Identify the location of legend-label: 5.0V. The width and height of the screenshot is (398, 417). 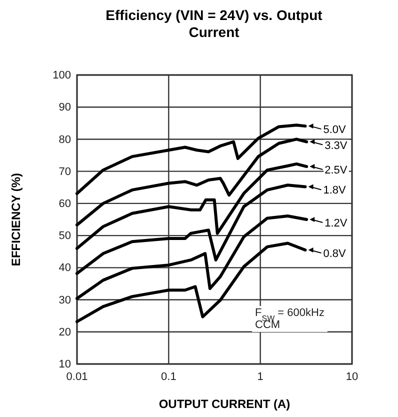
(335, 130).